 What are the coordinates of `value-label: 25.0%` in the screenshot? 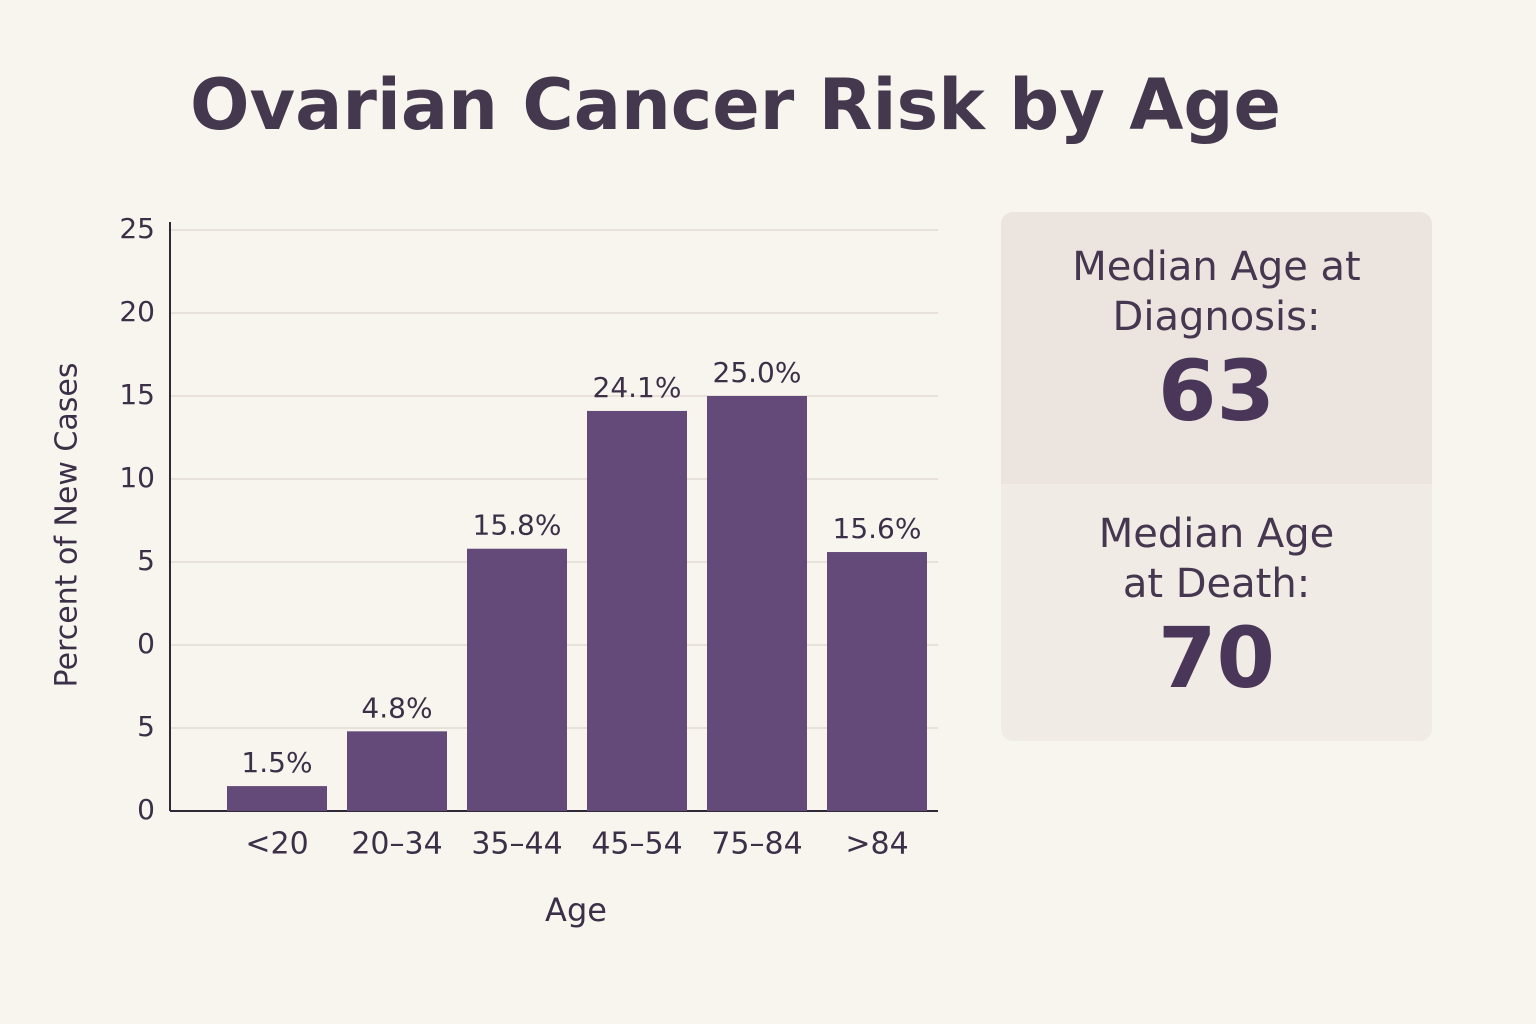 It's located at (757, 372).